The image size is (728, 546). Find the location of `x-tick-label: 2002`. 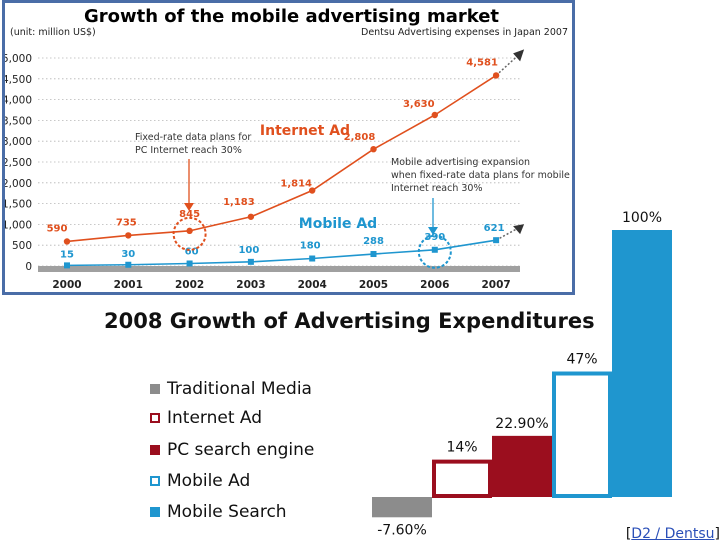

x-tick-label: 2002 is located at coordinates (189, 285).